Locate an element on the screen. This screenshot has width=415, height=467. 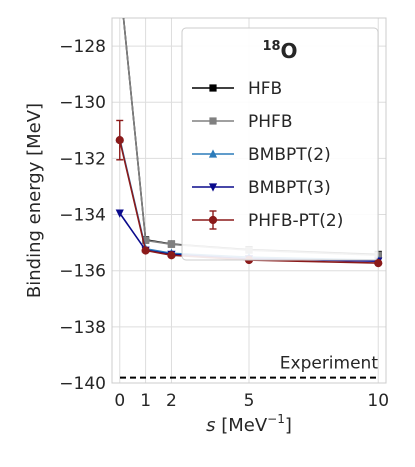
y-tick-label: −128 is located at coordinates (82, 47).